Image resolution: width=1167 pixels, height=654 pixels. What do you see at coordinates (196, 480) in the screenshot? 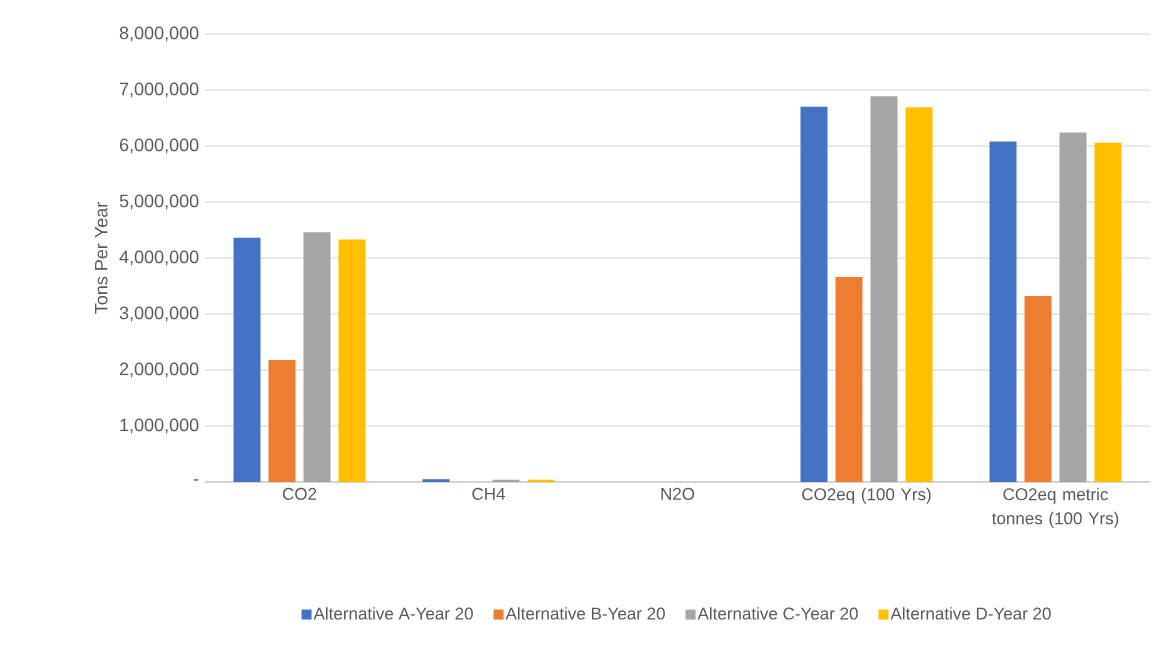
I see `y-tick-label: -` at bounding box center [196, 480].